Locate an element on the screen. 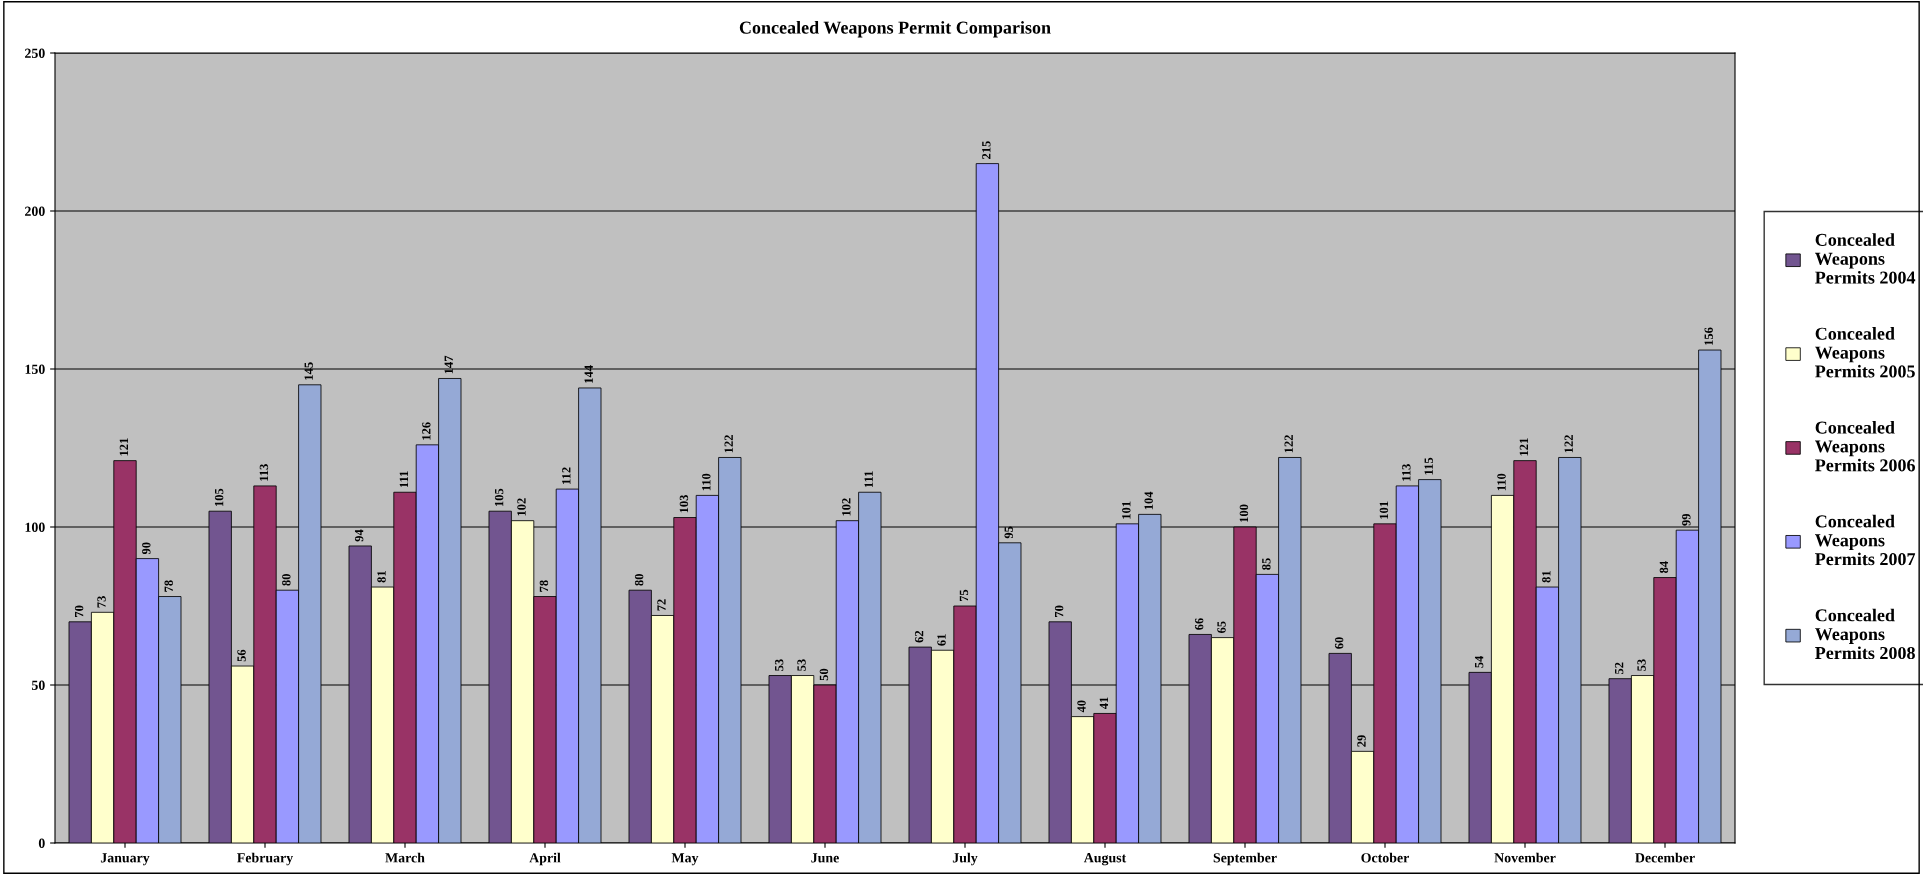 The width and height of the screenshot is (1923, 875). x-tick-label: July is located at coordinates (965, 859).